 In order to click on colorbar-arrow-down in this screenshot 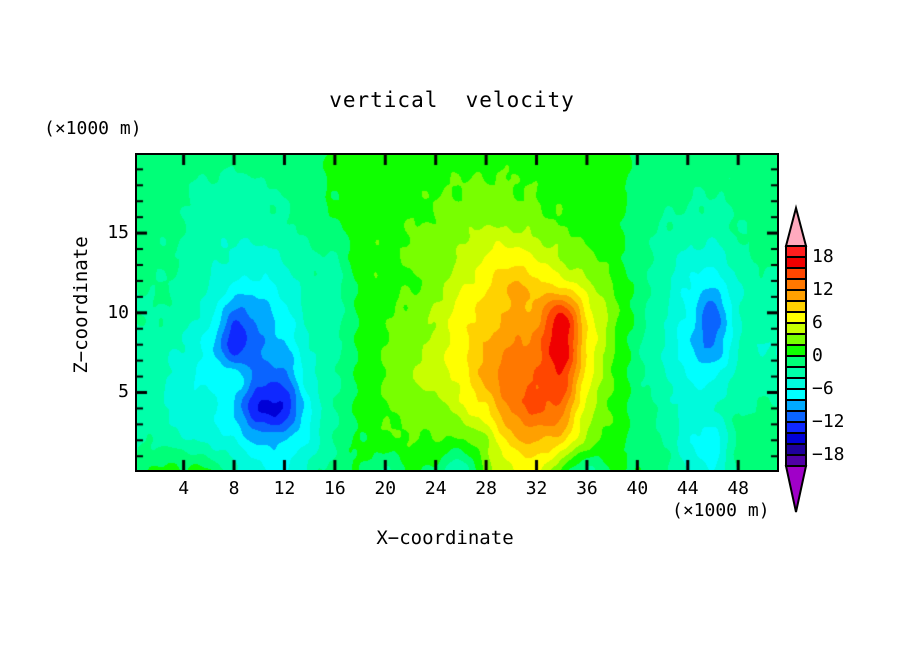, I will do `click(796, 489)`.